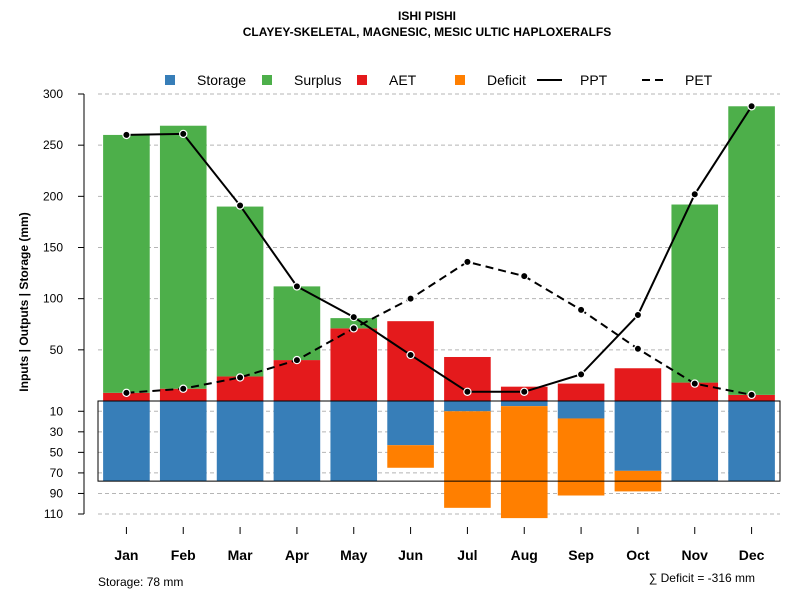 Image resolution: width=800 pixels, height=600 pixels. What do you see at coordinates (24, 301) in the screenshot?
I see `y-axis-label: Inputs | Outputs | Storage (mm)` at bounding box center [24, 301].